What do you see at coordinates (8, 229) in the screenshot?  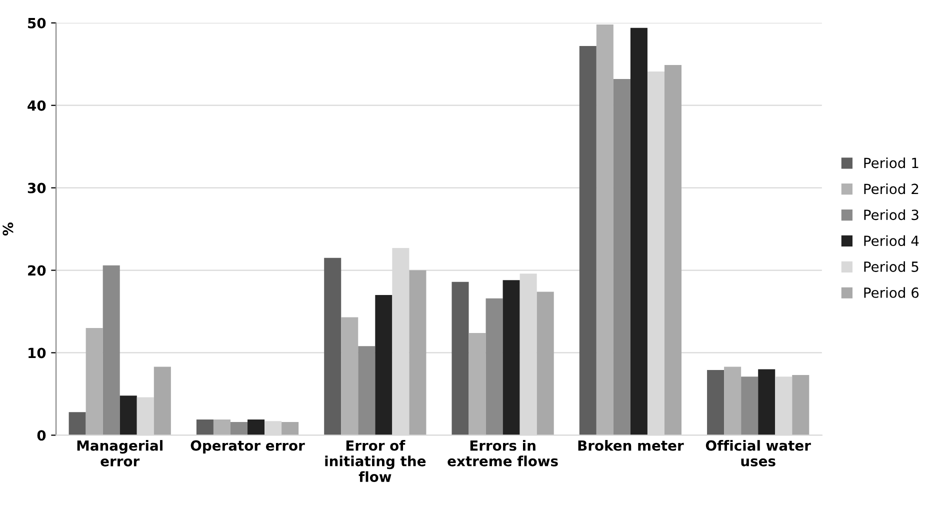 I see `y-axis-title: %` at bounding box center [8, 229].